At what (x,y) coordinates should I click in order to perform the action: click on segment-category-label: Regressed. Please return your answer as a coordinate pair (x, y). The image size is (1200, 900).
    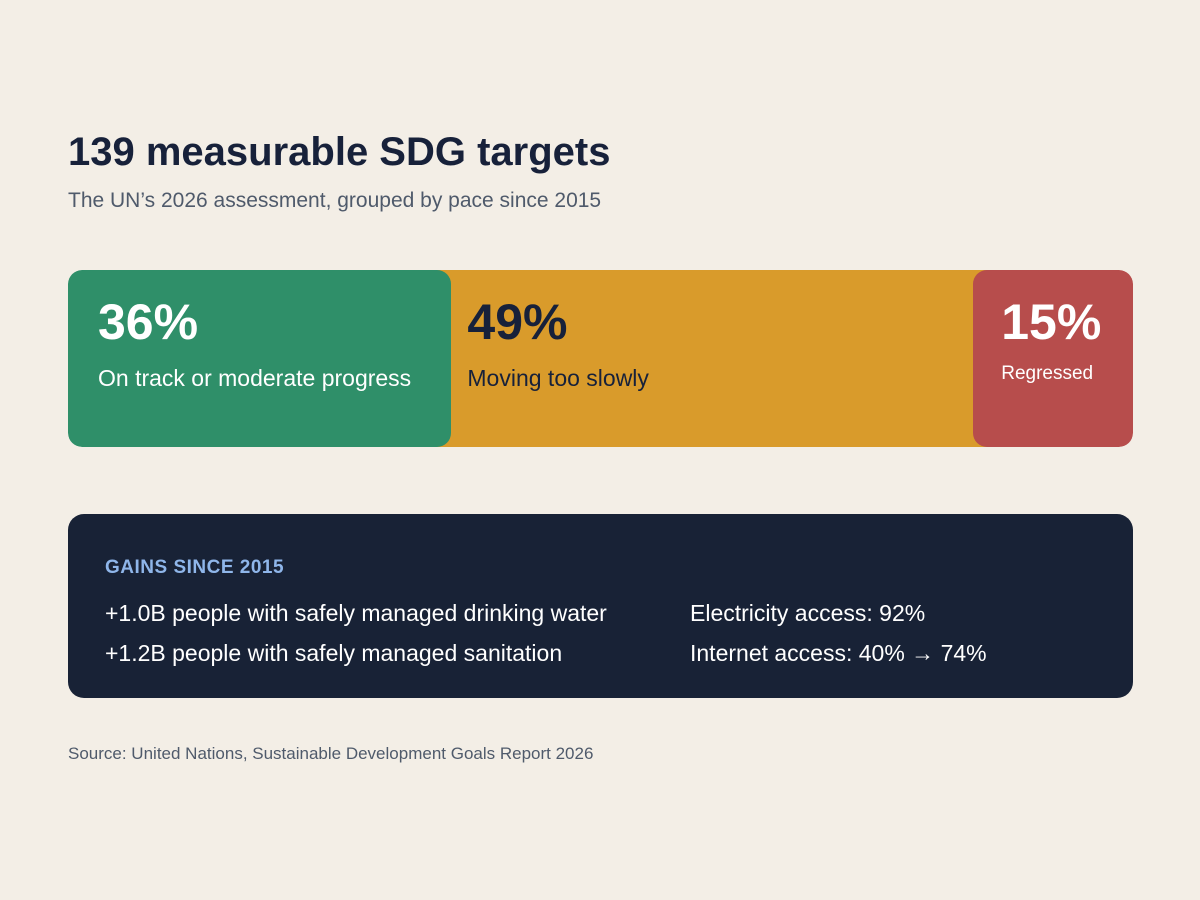
    Looking at the image, I should click on (1047, 373).